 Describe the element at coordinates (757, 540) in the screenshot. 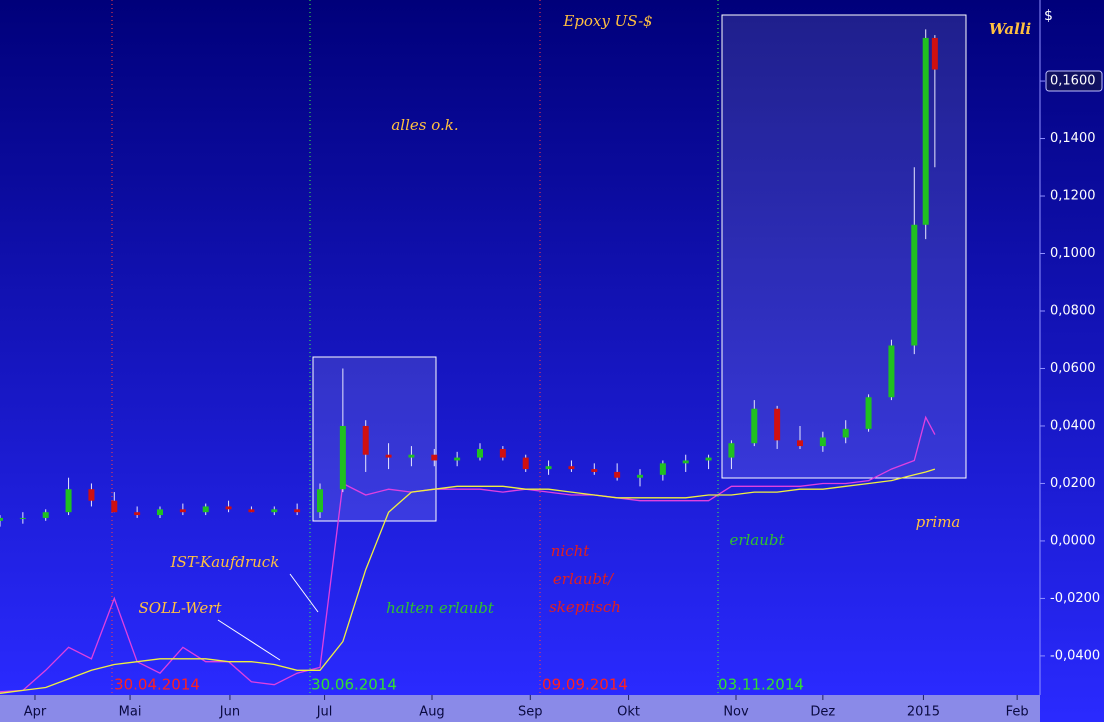

I see `annotation: erlaubt` at that location.